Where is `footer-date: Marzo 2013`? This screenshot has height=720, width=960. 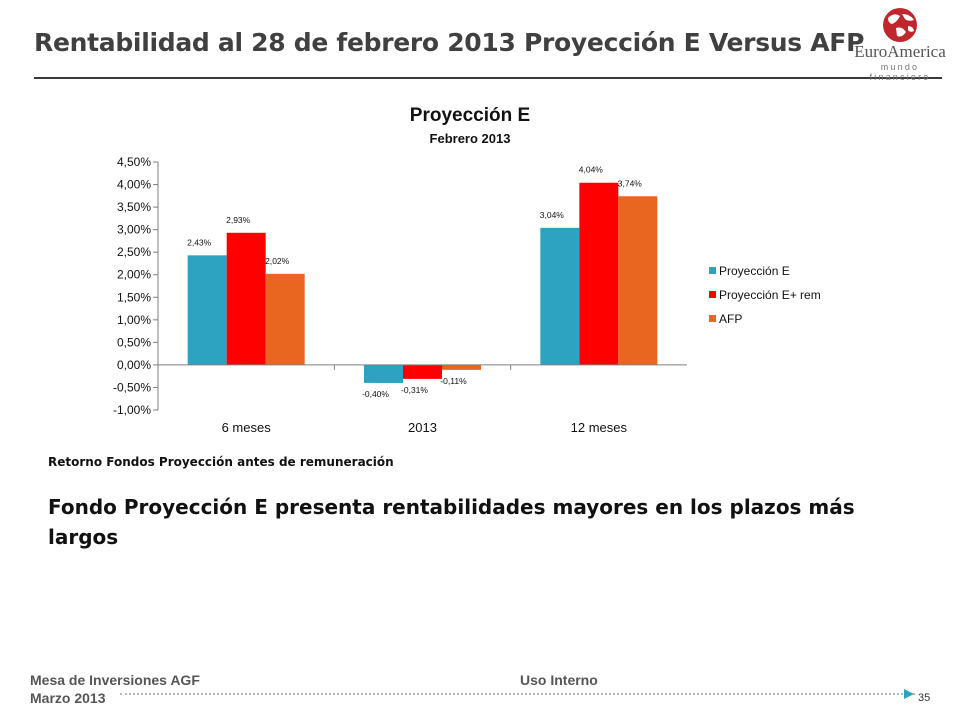
footer-date: Marzo 2013 is located at coordinates (68, 698).